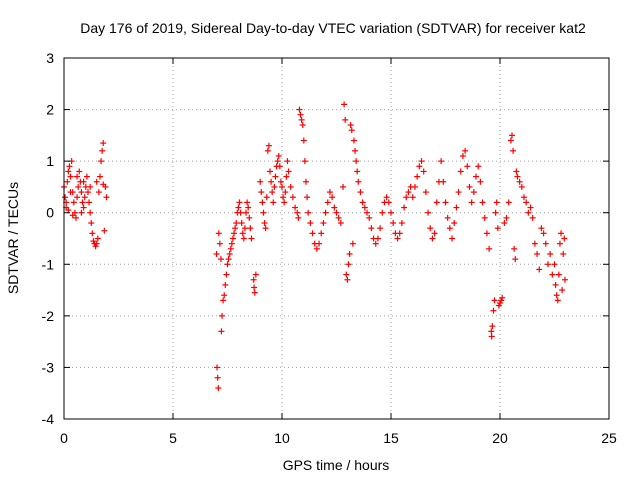 The width and height of the screenshot is (640, 480). What do you see at coordinates (282, 438) in the screenshot?
I see `x-tick-label: 10` at bounding box center [282, 438].